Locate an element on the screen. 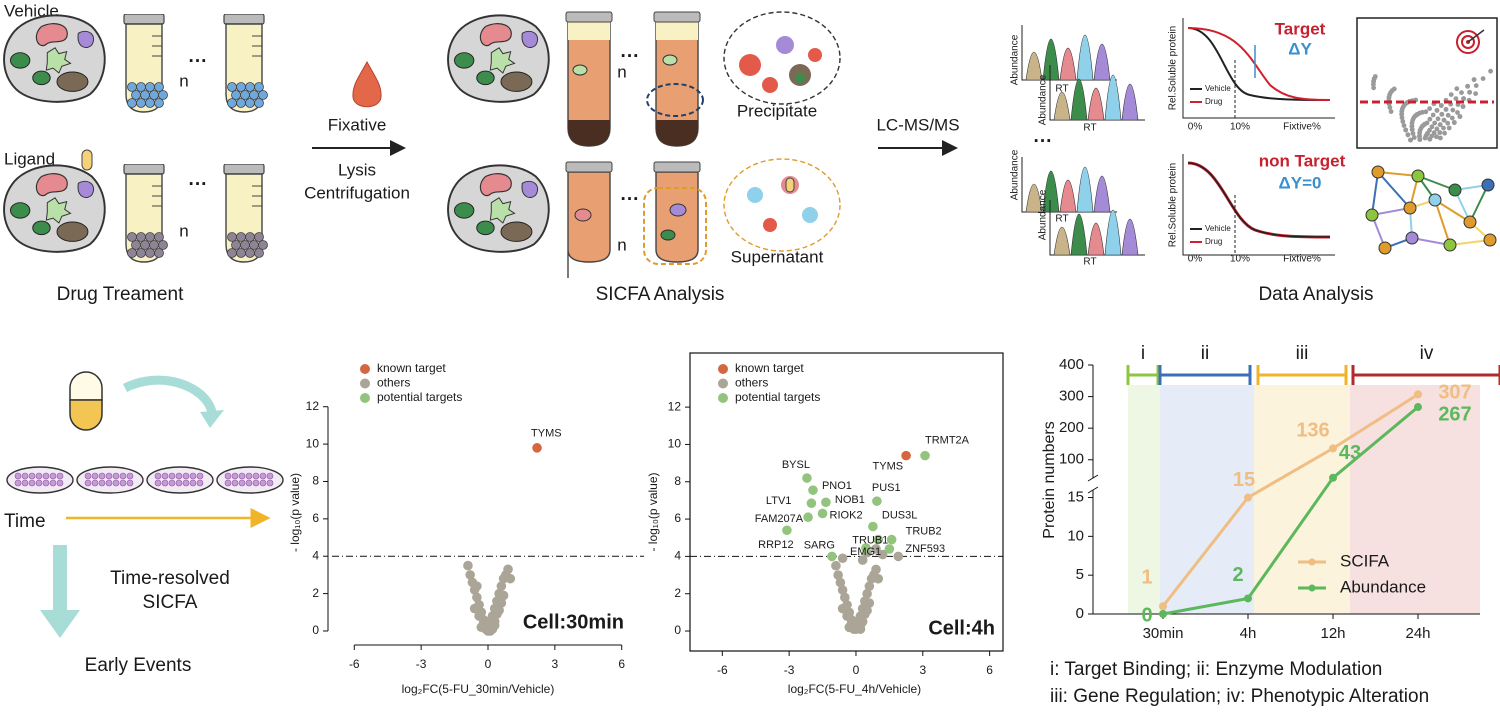 The height and width of the screenshot is (712, 1500). ellipsis: ··· is located at coordinates (1043, 141).